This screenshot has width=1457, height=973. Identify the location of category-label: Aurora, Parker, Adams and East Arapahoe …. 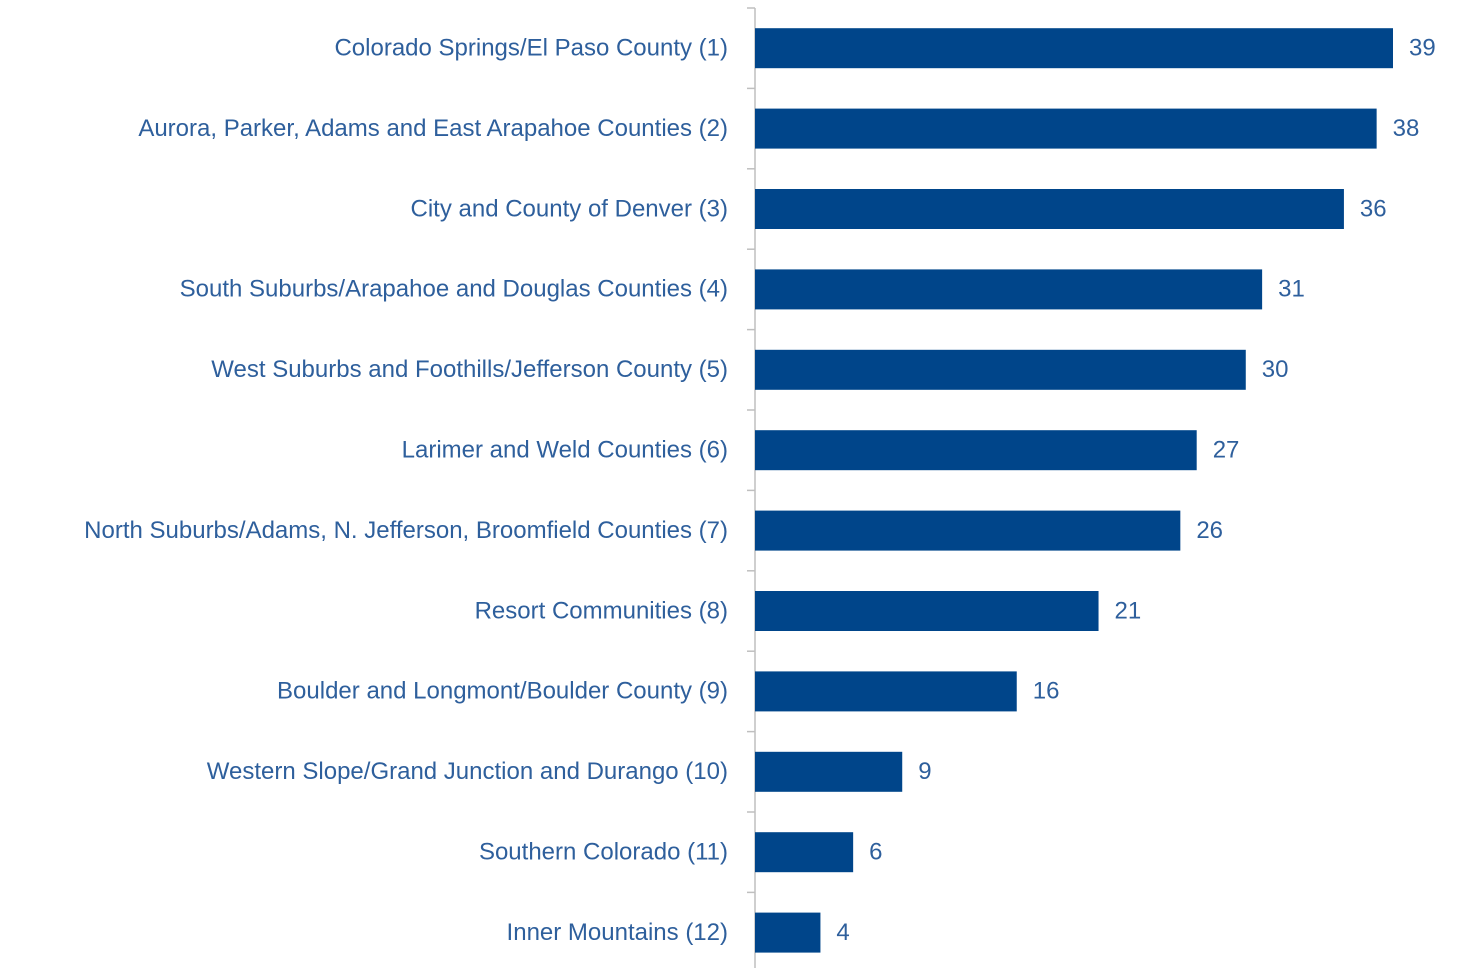
(433, 128).